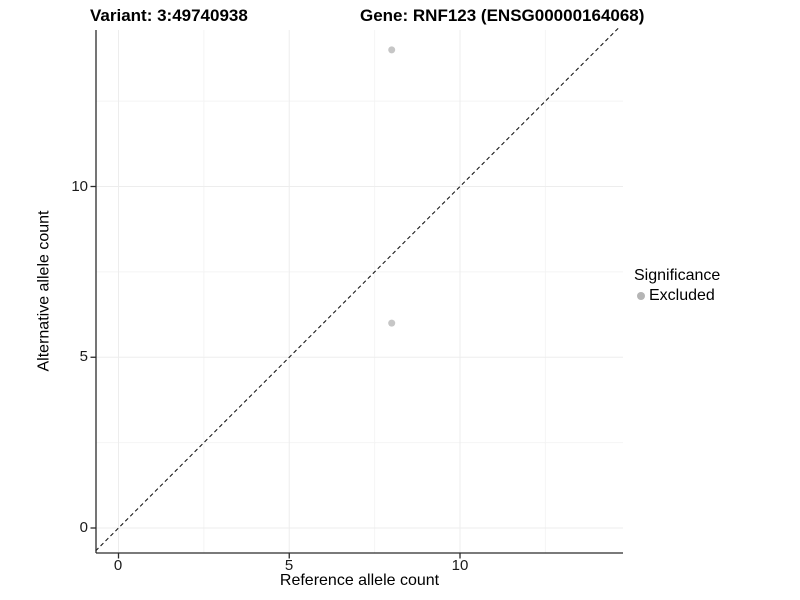 The image size is (800, 600). I want to click on legend-point-icon, so click(641, 295).